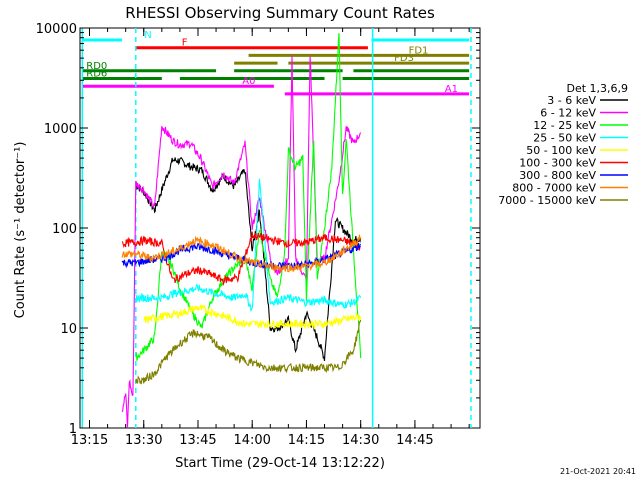  Describe the element at coordinates (96, 74) in the screenshot. I see `flag-label-rd6: RD6` at that location.